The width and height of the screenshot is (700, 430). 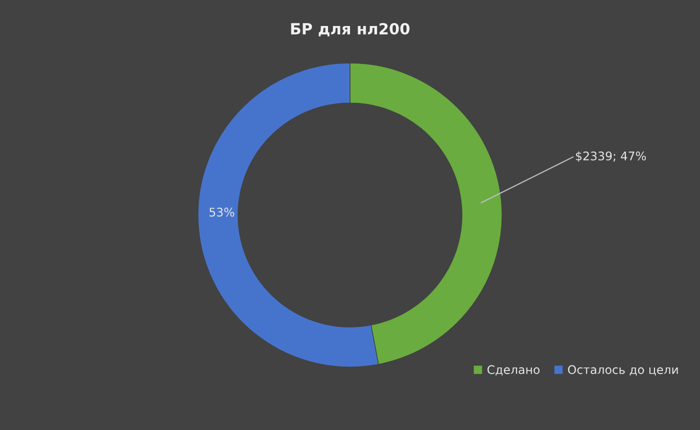 What do you see at coordinates (623, 370) in the screenshot?
I see `legend-label: Осталось до цели` at bounding box center [623, 370].